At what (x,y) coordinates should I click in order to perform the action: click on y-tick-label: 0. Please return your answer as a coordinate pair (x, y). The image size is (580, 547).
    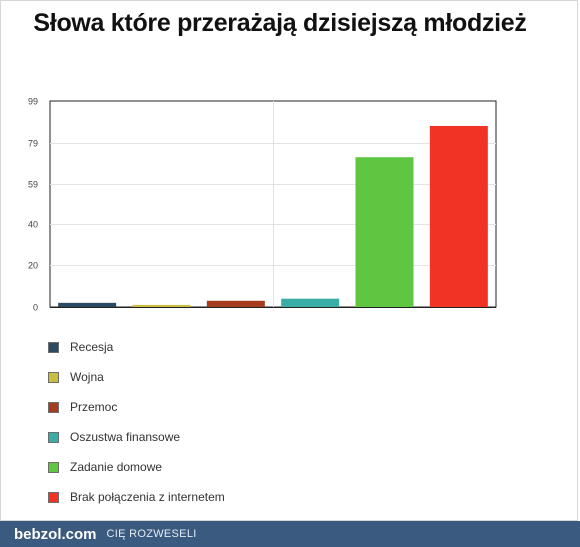
    Looking at the image, I should click on (35, 308).